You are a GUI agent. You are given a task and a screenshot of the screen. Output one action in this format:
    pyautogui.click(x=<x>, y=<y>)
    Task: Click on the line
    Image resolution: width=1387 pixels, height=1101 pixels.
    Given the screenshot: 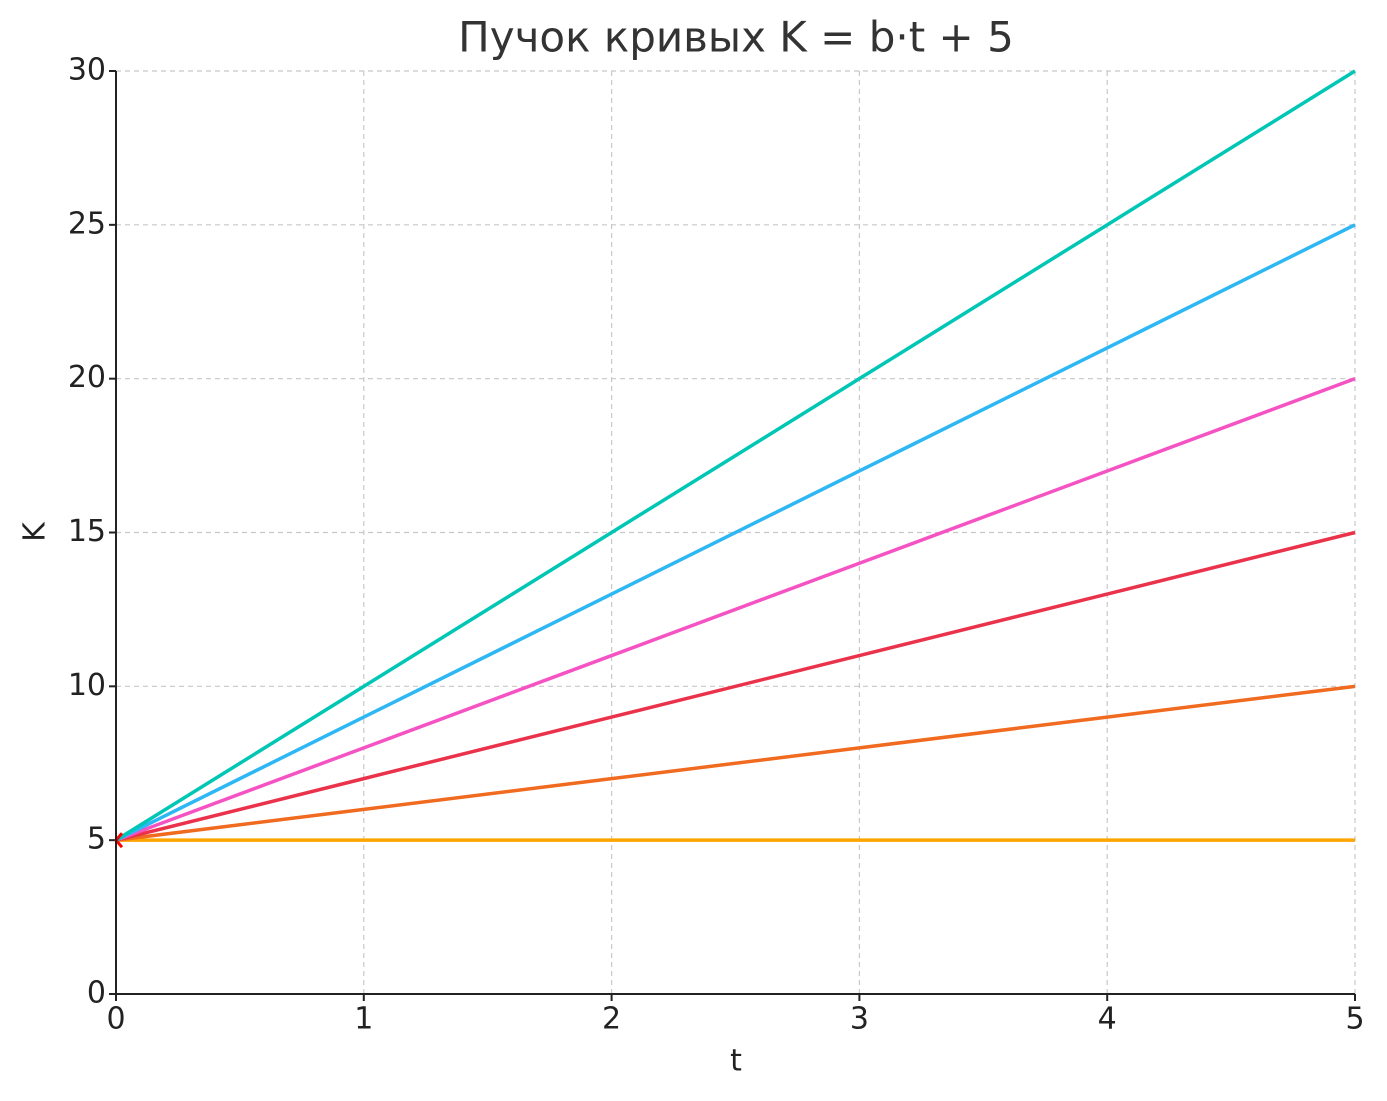 What is the action you would take?
    pyautogui.click(x=735, y=763)
    